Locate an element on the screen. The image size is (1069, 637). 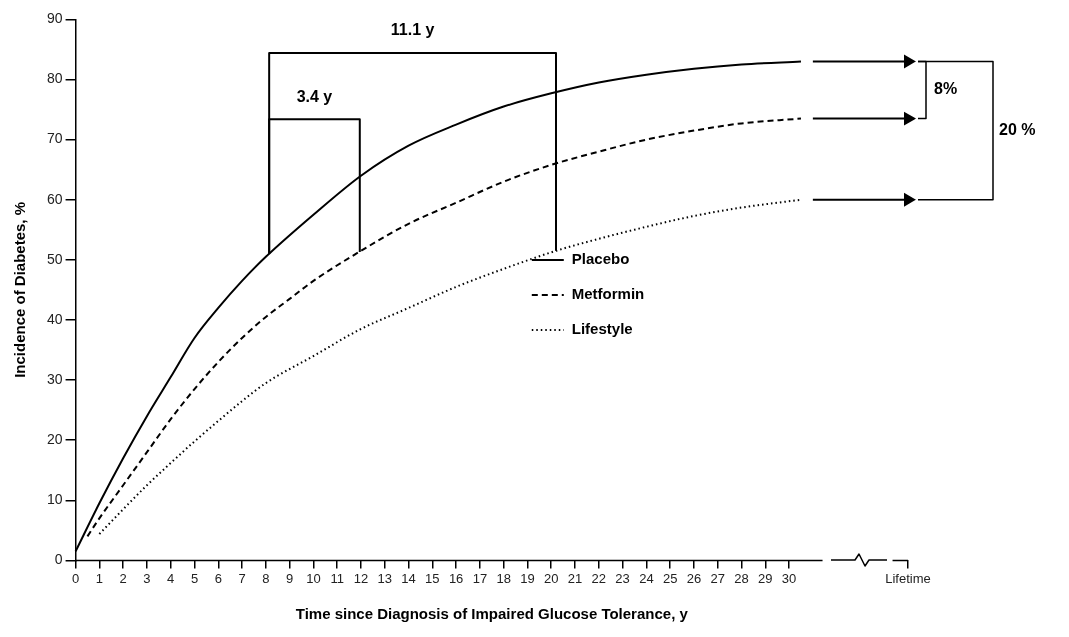
text: 20 % is located at coordinates (1017, 130).